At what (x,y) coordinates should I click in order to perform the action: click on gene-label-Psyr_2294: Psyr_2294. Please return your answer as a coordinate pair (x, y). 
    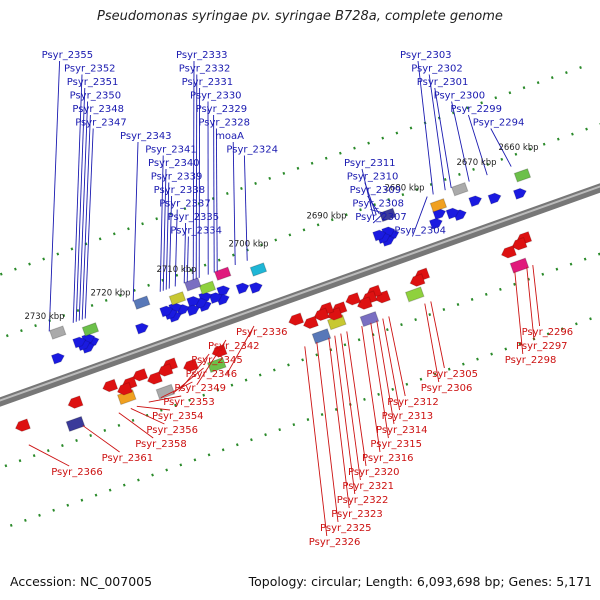
    Looking at the image, I should click on (499, 123).